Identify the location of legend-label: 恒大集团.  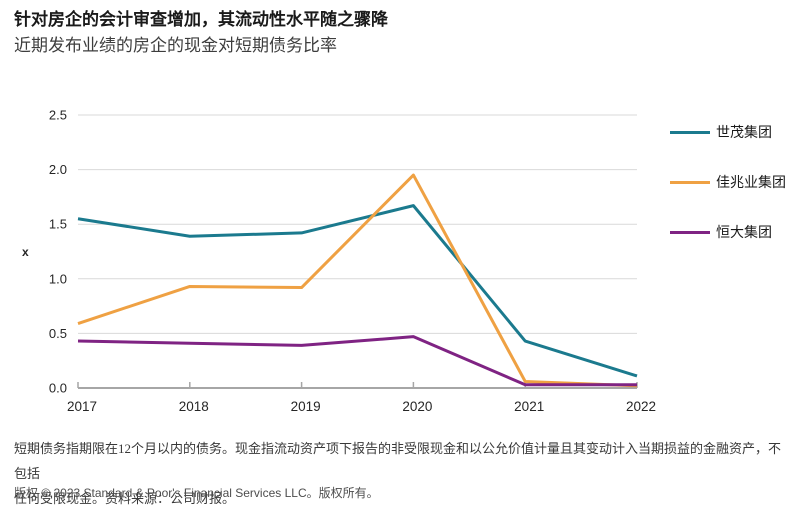
(744, 232).